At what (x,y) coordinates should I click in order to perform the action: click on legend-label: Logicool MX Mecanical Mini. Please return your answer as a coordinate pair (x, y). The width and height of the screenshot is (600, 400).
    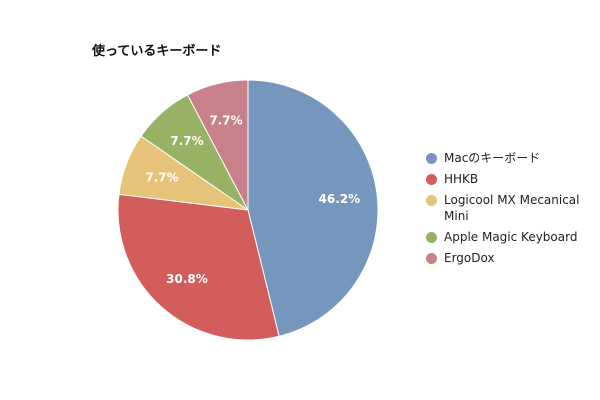
    Looking at the image, I should click on (512, 208).